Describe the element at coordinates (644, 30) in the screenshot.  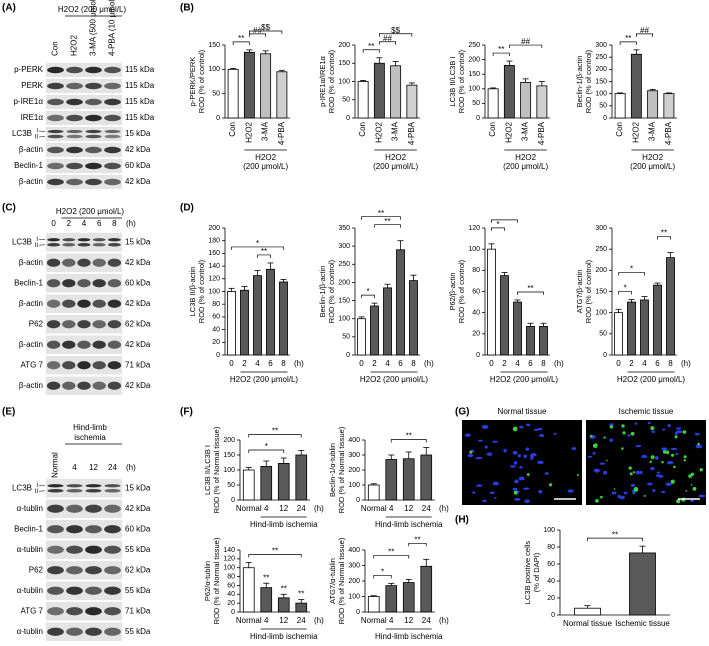
I see `significance: ##` at that location.